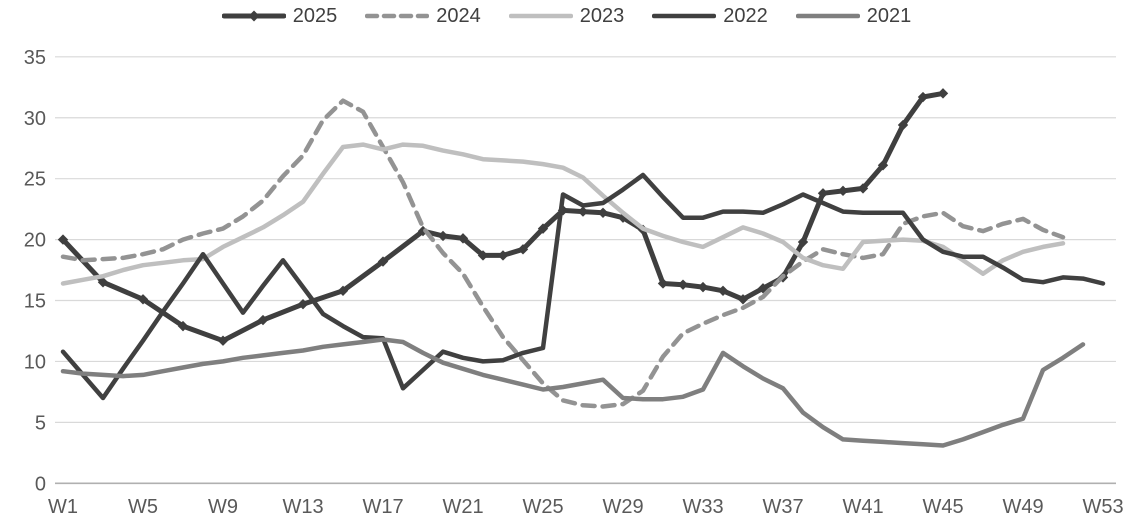  Describe the element at coordinates (586, 507) in the screenshot. I see `x-axis-tick-labels: W1 W5 W9 W13 W17 W21 W25 W29 W33 W37 W41 W45 W49 W53` at that location.